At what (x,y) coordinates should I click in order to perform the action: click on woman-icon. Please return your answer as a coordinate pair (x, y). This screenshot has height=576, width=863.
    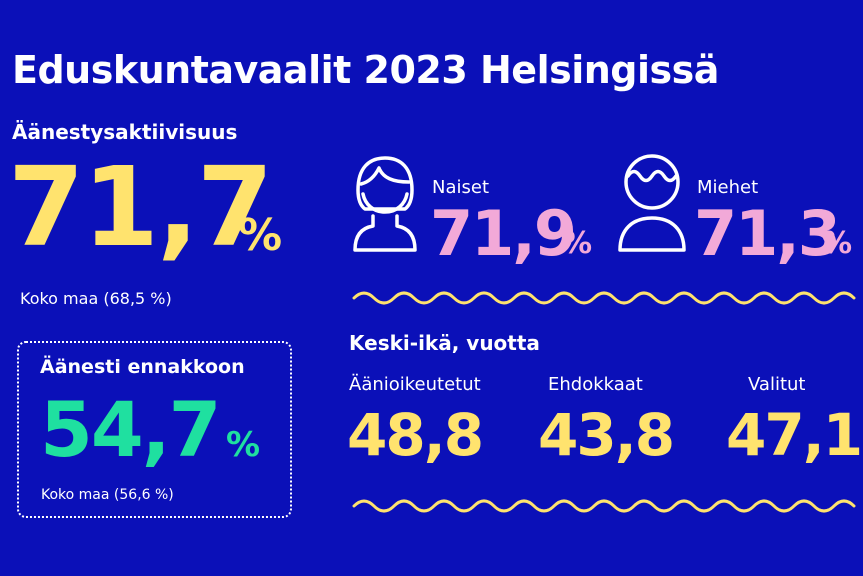
    Looking at the image, I should click on (385, 206).